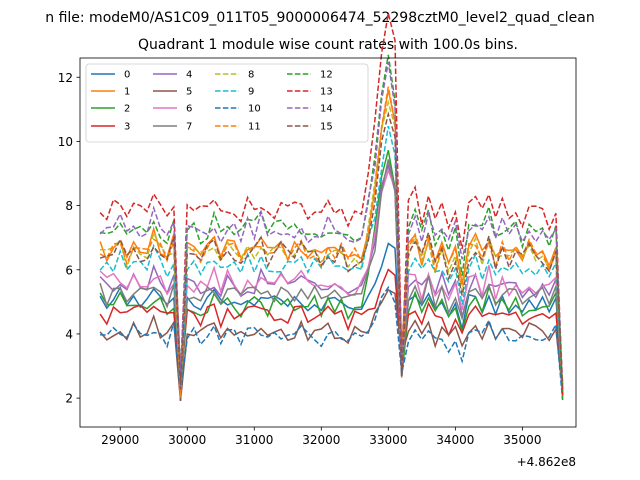 This screenshot has width=640, height=480. Describe the element at coordinates (120, 440) in the screenshot. I see `x-tick-label: 29000` at that location.